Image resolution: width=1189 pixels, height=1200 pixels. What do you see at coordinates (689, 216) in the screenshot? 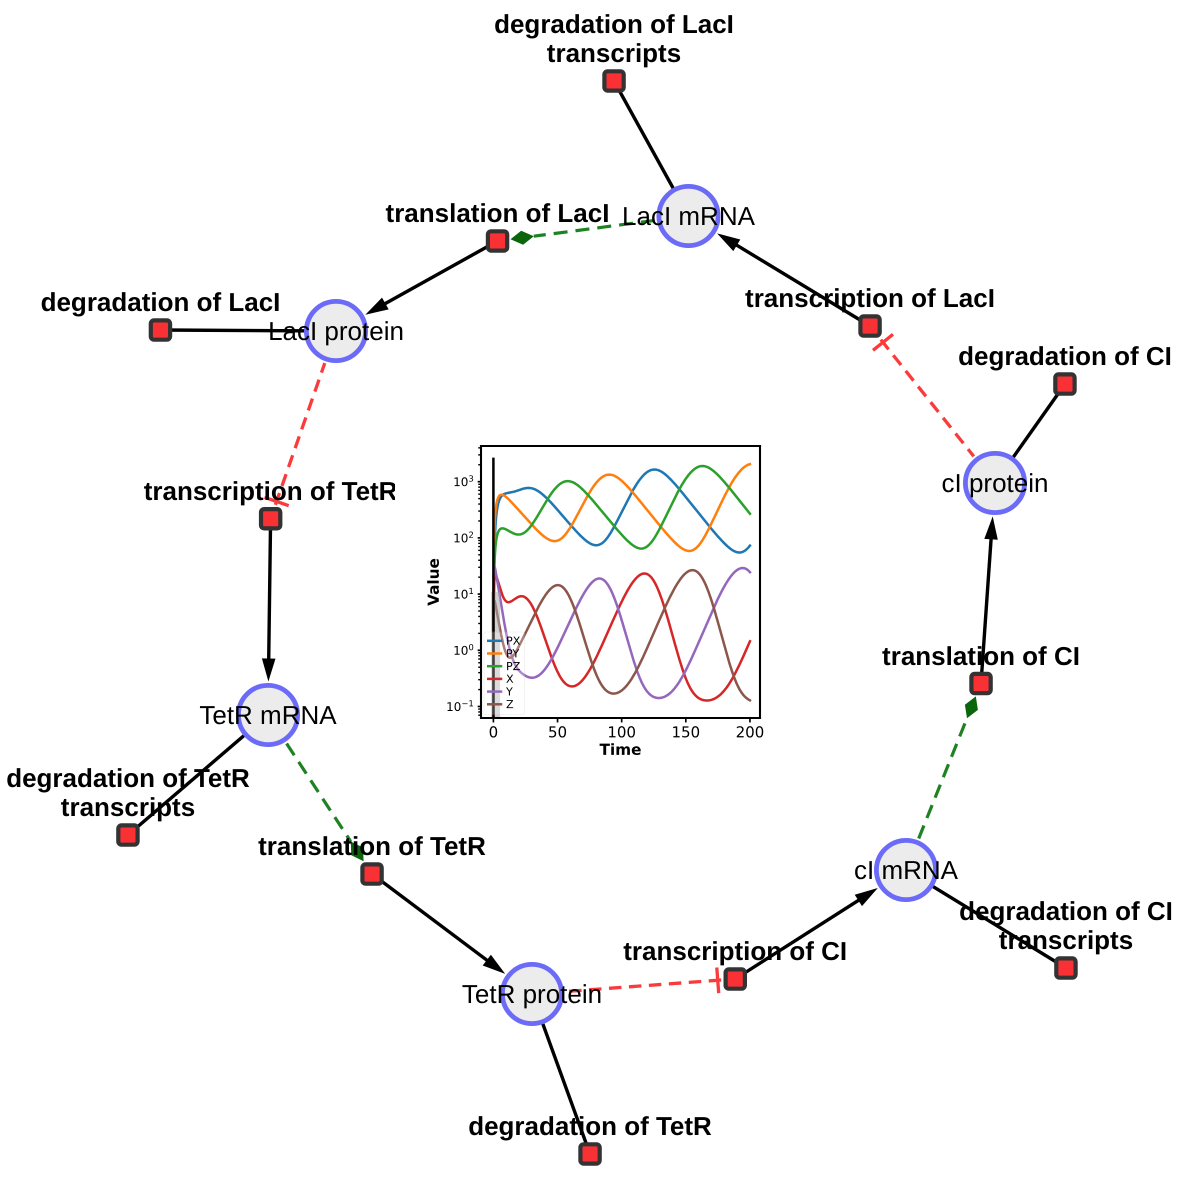
I see `svg-text: LacI mRNA` at bounding box center [689, 216].